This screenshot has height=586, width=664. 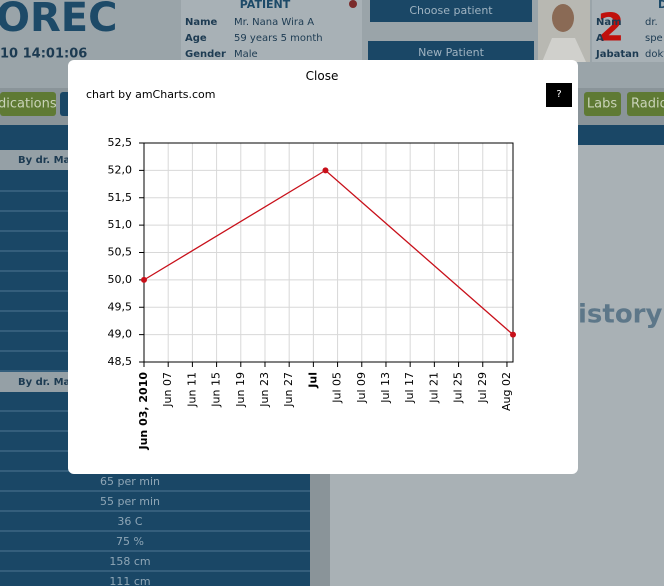 What do you see at coordinates (312, 380) in the screenshot?
I see `x-tick-label: Jul` at bounding box center [312, 380].